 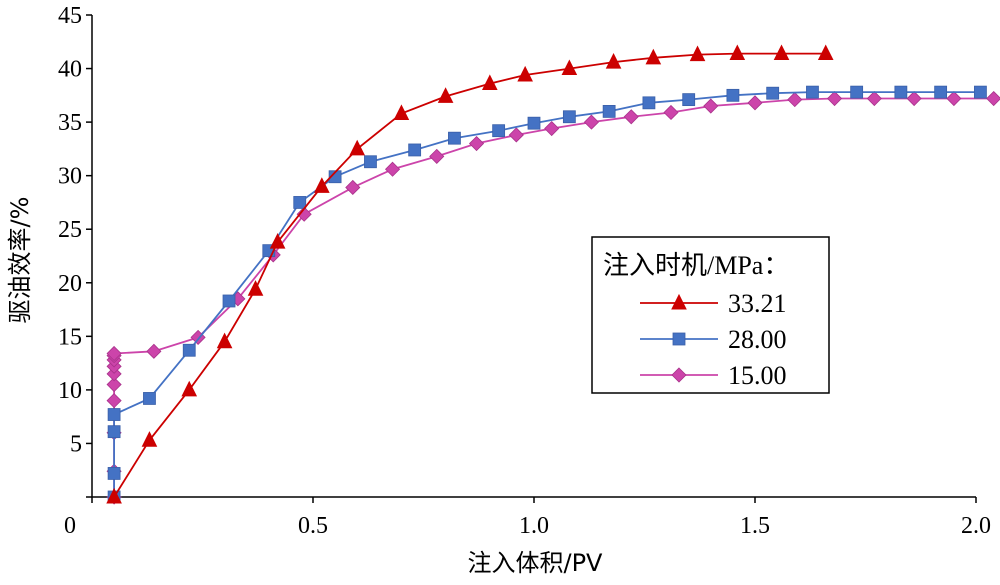 What do you see at coordinates (313, 526) in the screenshot?
I see `x-tick-label: 0.5` at bounding box center [313, 526].